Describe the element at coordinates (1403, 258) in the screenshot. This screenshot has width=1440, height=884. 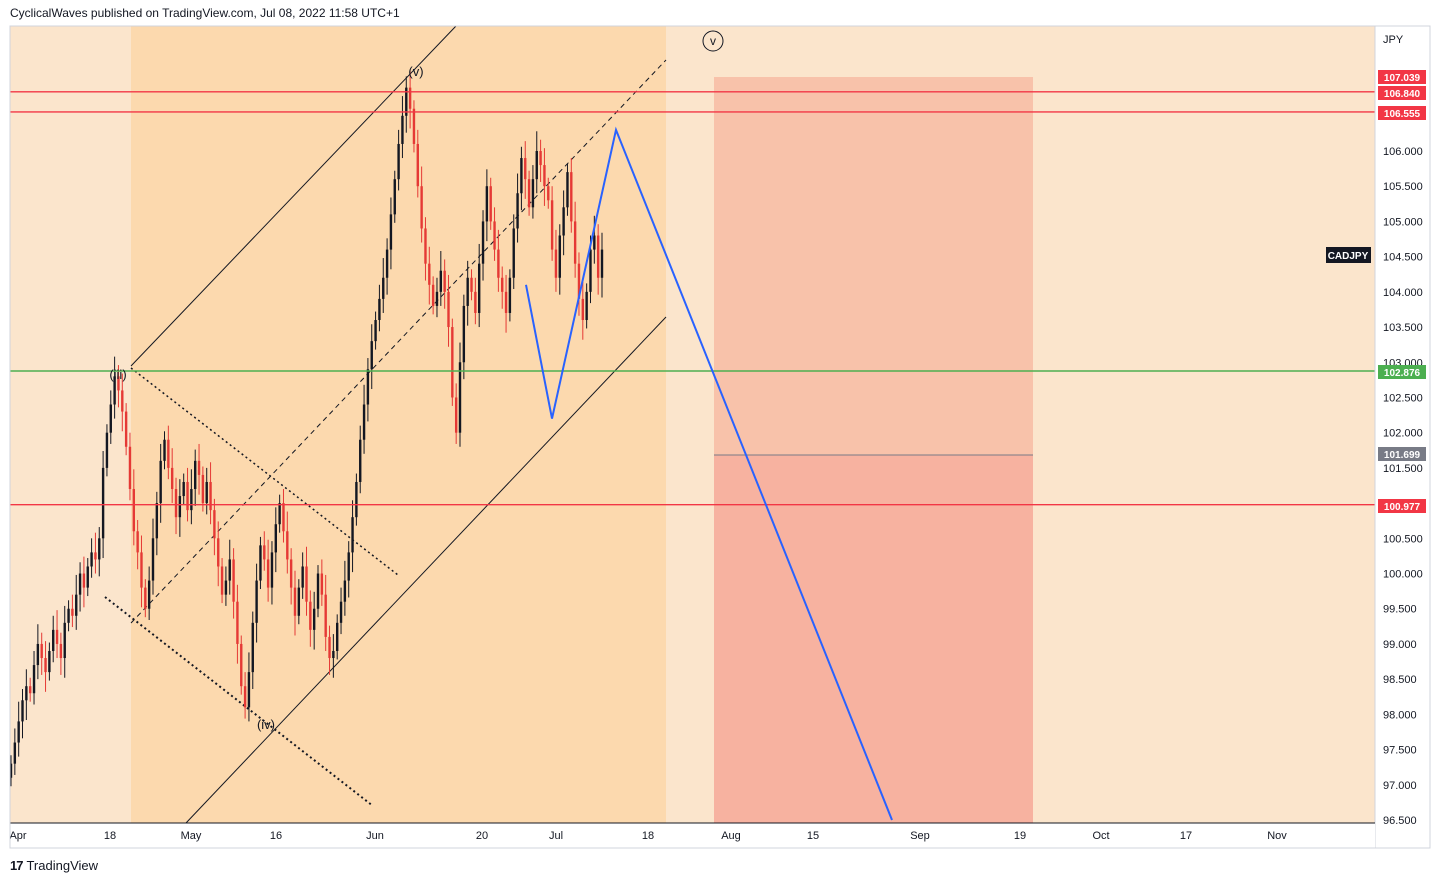
I see `price-tick: 104.500` at that location.